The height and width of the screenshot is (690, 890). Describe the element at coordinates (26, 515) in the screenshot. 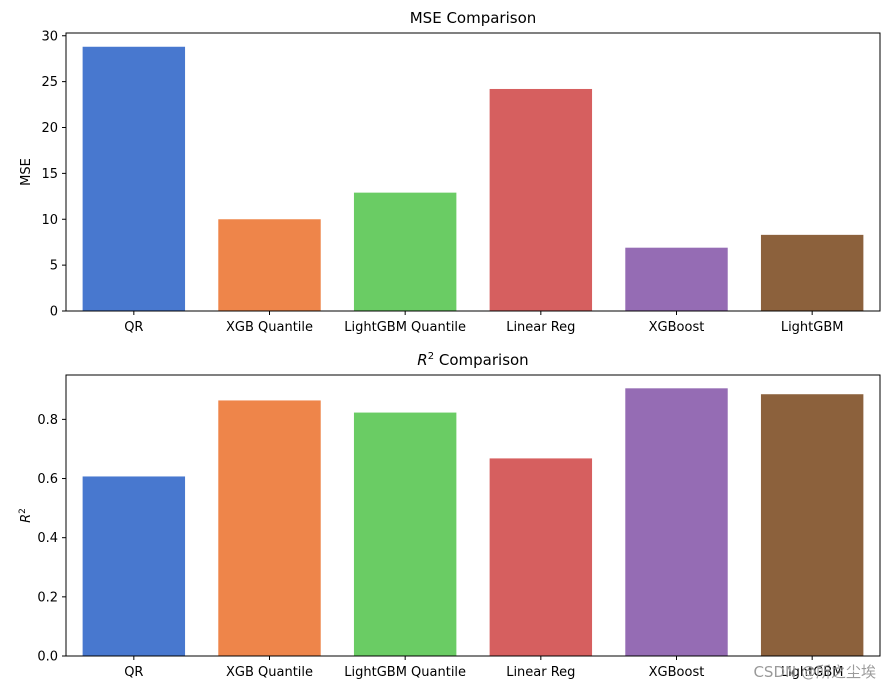

I see `r2-y-axis-label: R2` at that location.